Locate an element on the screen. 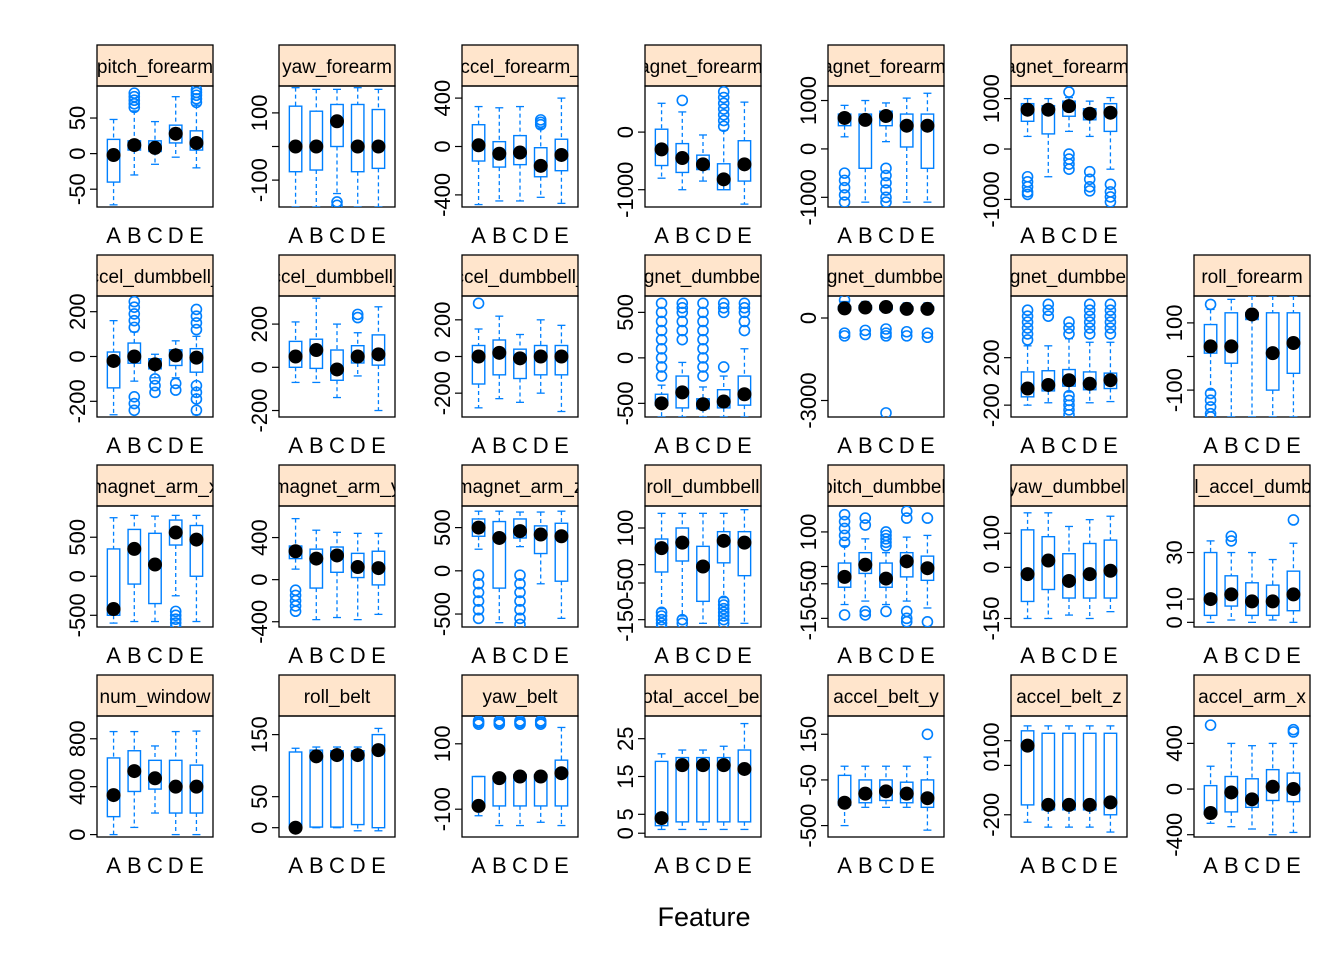 The image size is (1344, 960). panel-22: yaw_belt -100 100 A B C D E is located at coordinates (504, 776).